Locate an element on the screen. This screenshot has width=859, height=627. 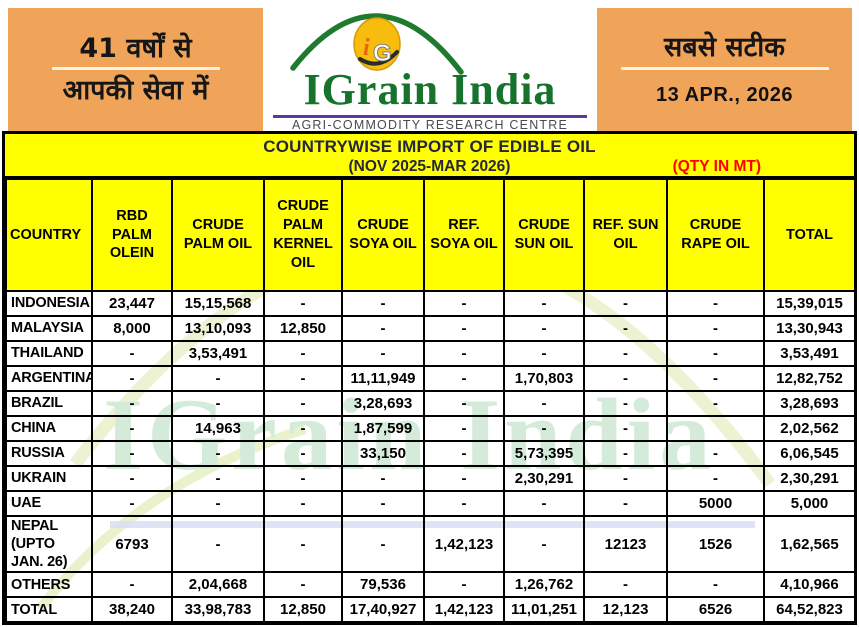
value-cell: 1526 is located at coordinates (715, 544).